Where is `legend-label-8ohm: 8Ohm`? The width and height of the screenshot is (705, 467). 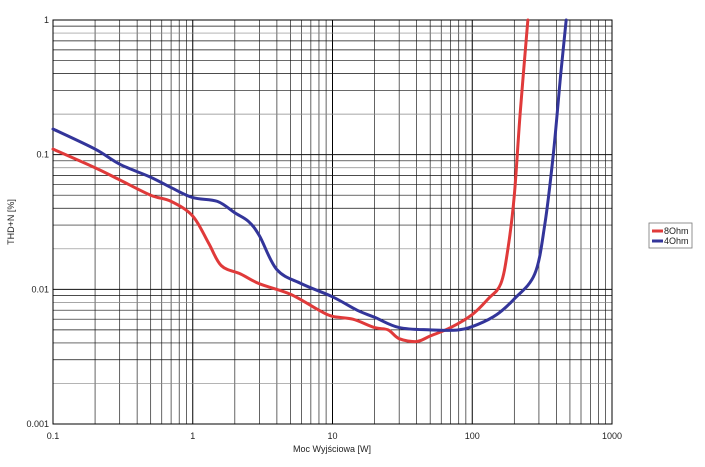 legend-label-8ohm: 8Ohm is located at coordinates (676, 231).